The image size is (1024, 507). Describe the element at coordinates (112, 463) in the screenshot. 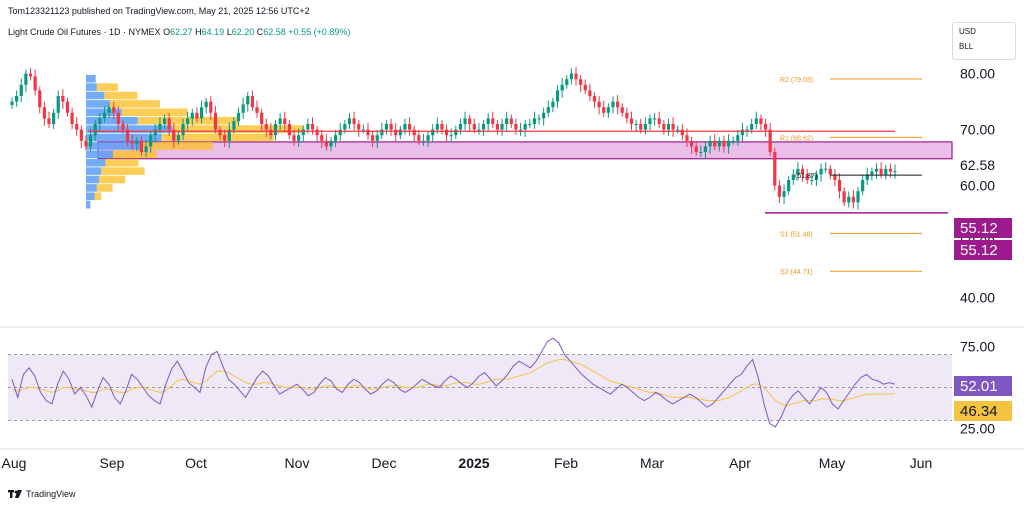

I see `time-axis-tick: Sep` at that location.